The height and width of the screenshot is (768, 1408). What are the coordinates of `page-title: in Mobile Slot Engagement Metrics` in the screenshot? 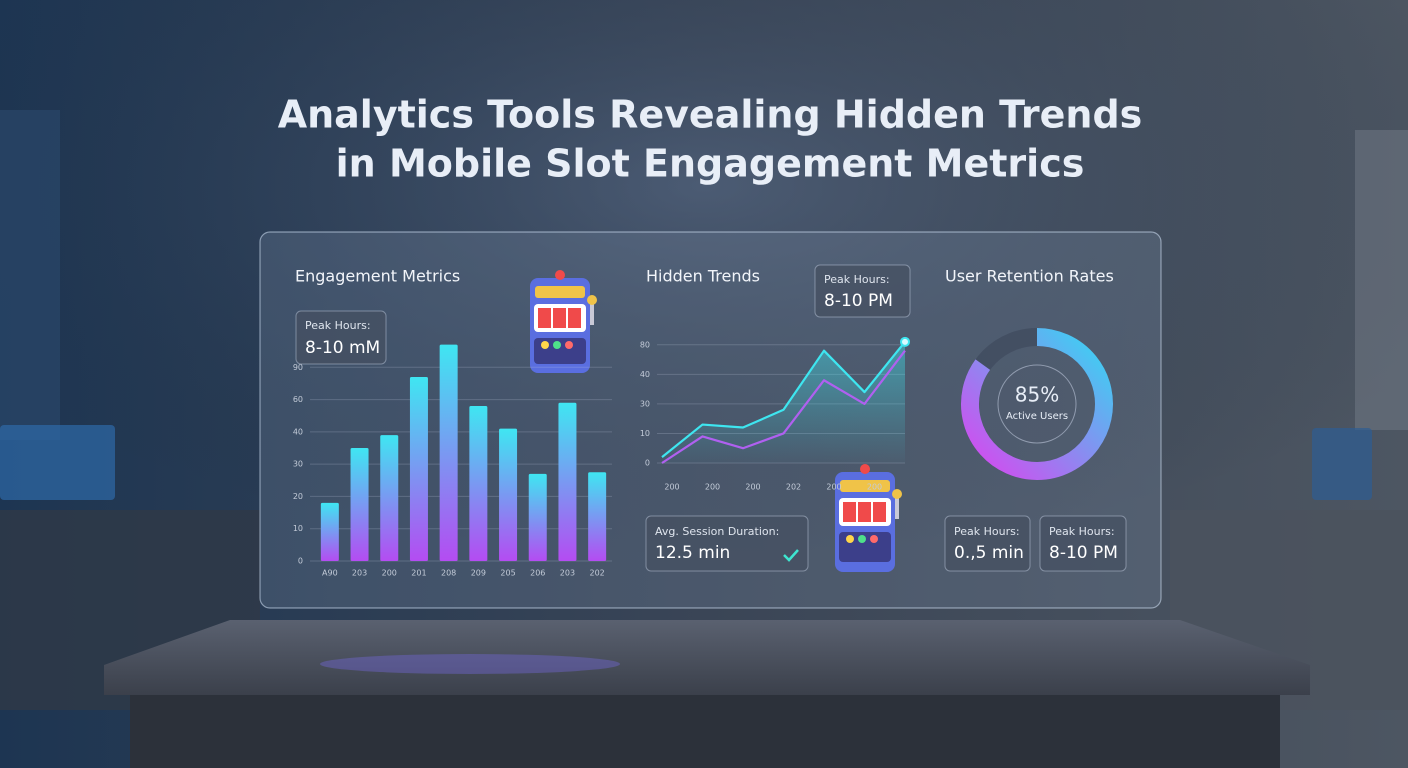 It's located at (710, 164).